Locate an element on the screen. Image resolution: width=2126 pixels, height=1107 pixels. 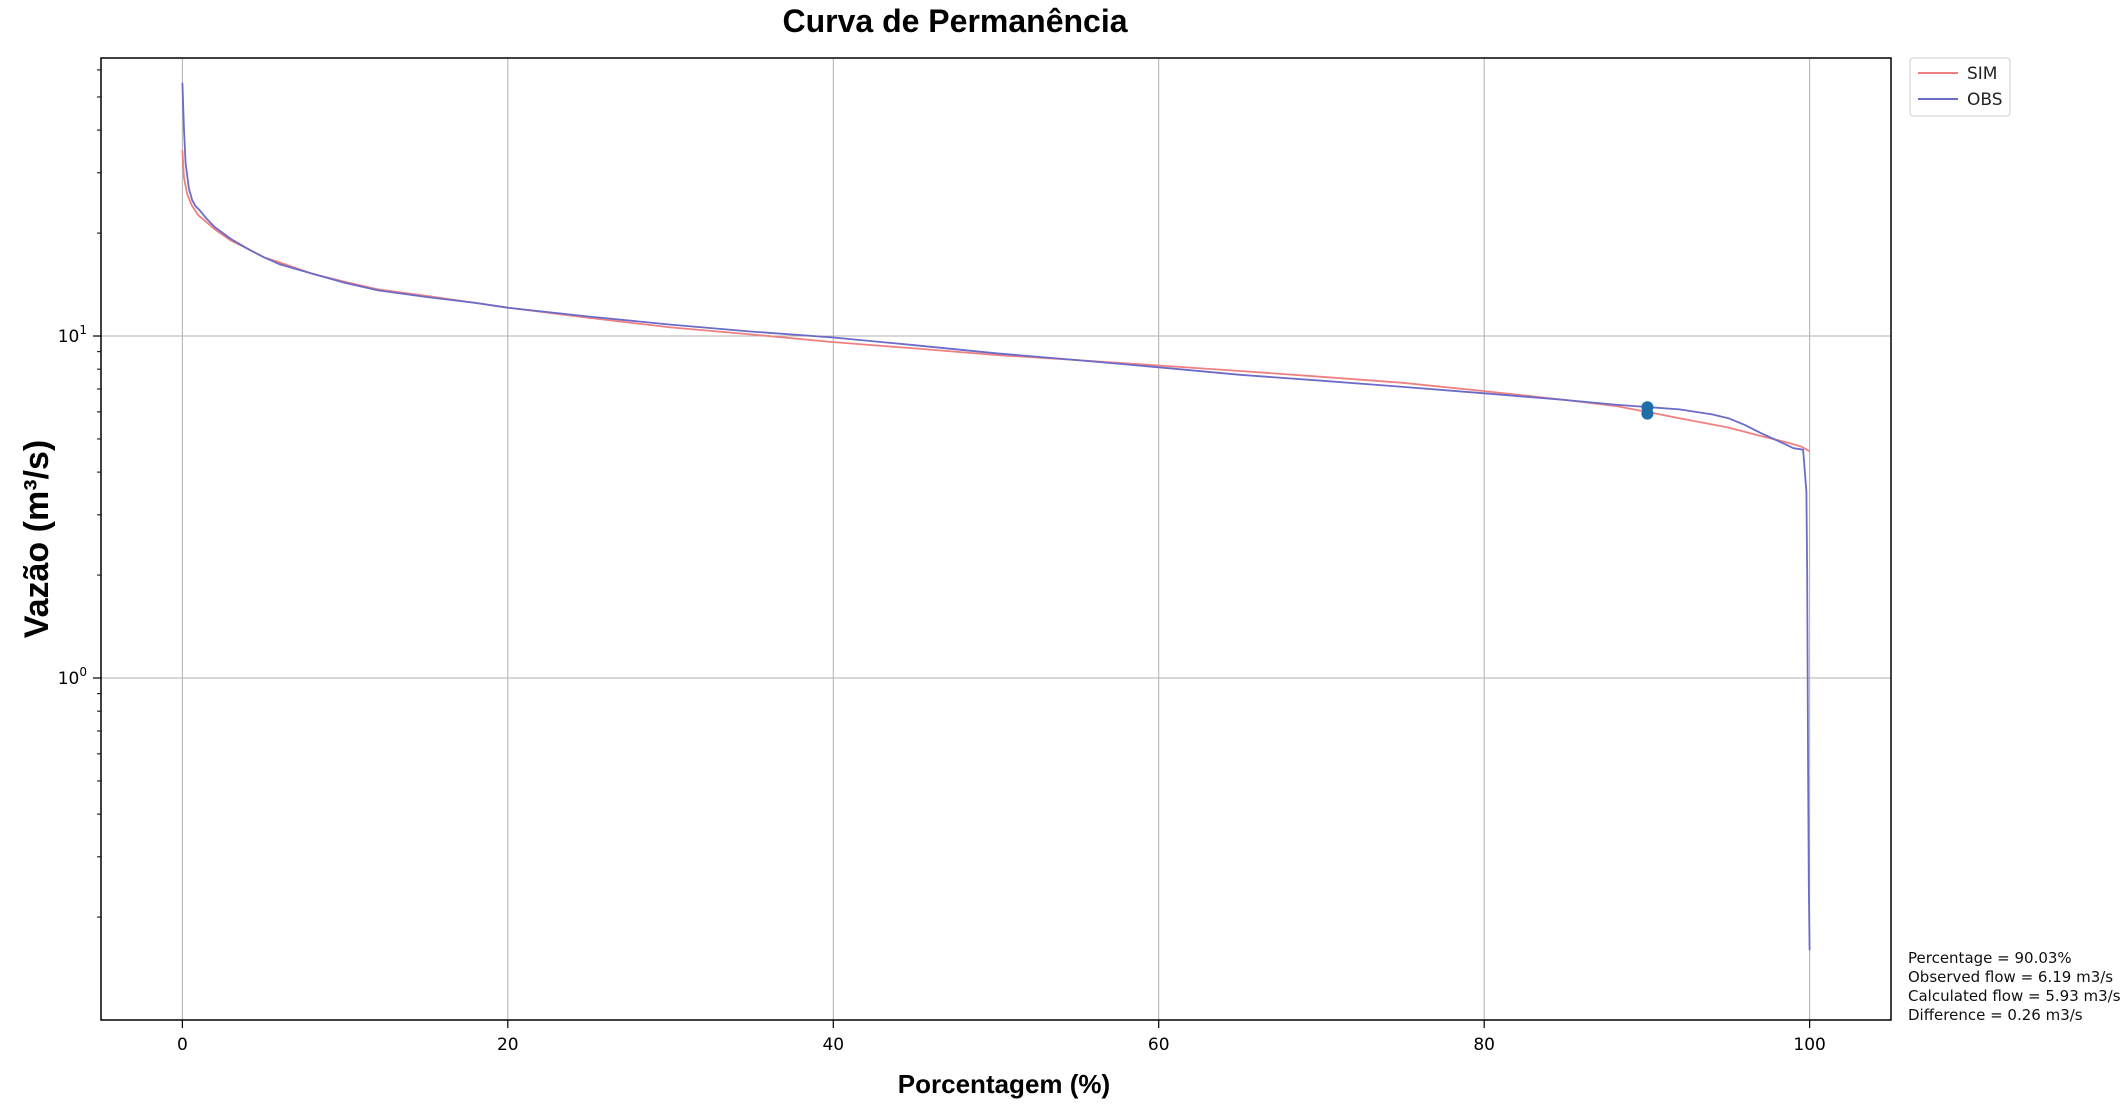
x-tick-label: 20 is located at coordinates (508, 1045).